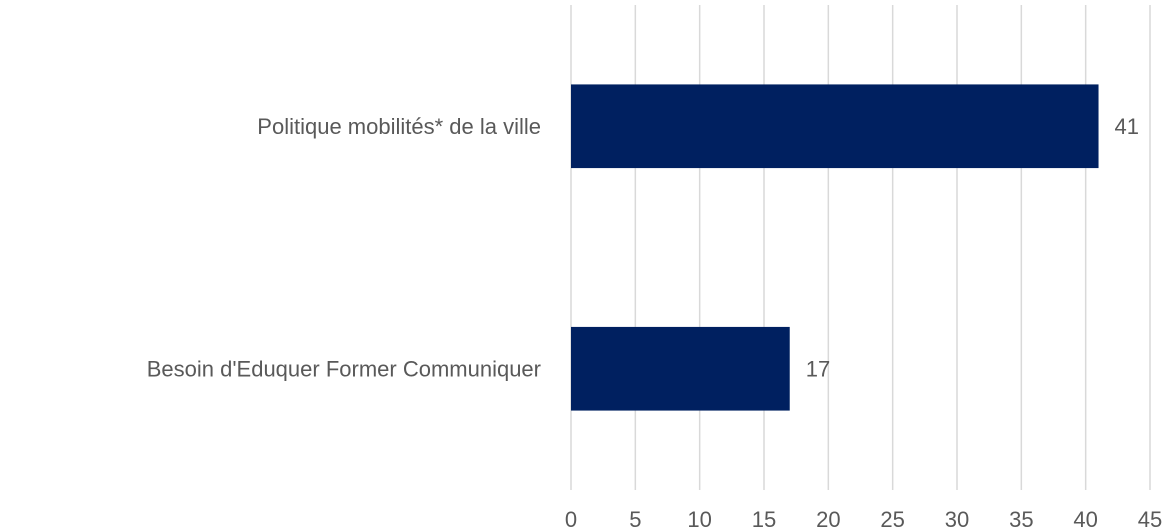 Image resolution: width=1167 pixels, height=532 pixels. What do you see at coordinates (828, 519) in the screenshot?
I see `x-tick-label: 20` at bounding box center [828, 519].